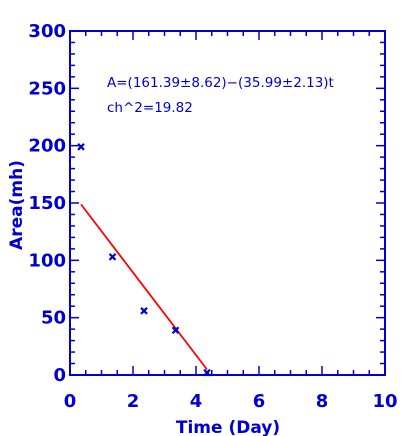 The height and width of the screenshot is (436, 409). What do you see at coordinates (53, 318) in the screenshot?
I see `y-tick-label: 50` at bounding box center [53, 318].